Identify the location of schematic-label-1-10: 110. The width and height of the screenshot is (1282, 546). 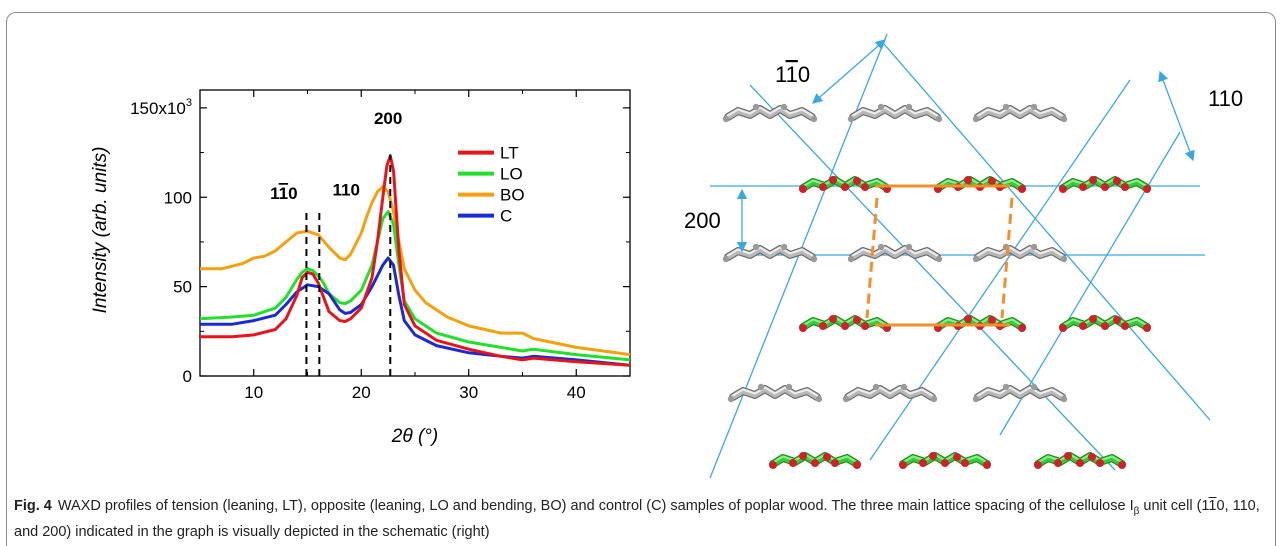
(792, 74).